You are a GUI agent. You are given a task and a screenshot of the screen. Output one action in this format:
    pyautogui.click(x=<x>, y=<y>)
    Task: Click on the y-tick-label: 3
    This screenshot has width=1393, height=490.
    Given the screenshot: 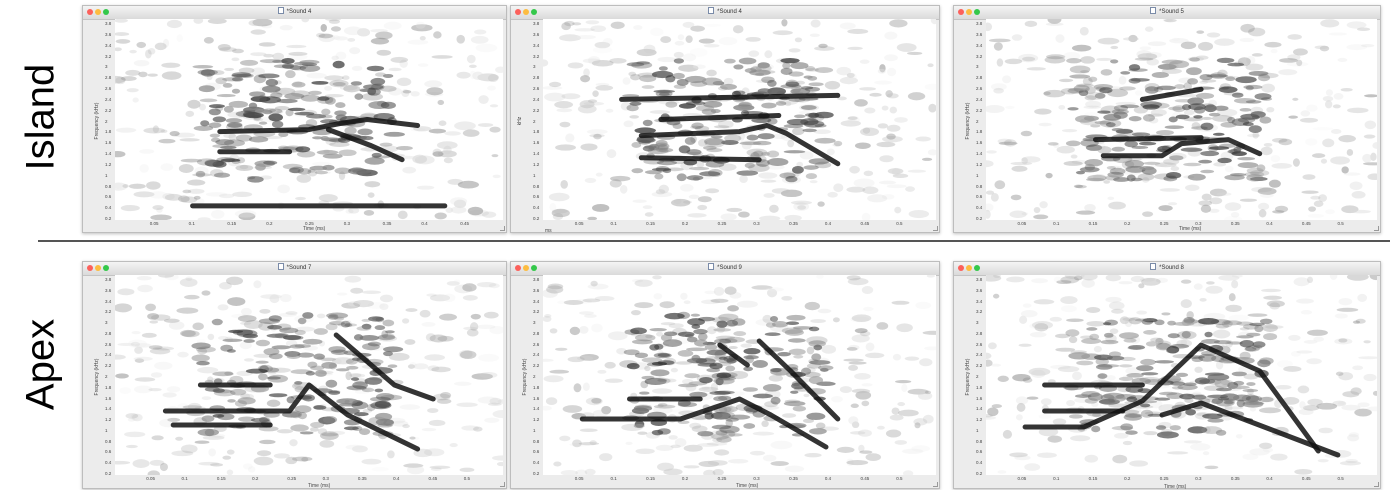 What is the action you would take?
    pyautogui.click(x=534, y=67)
    